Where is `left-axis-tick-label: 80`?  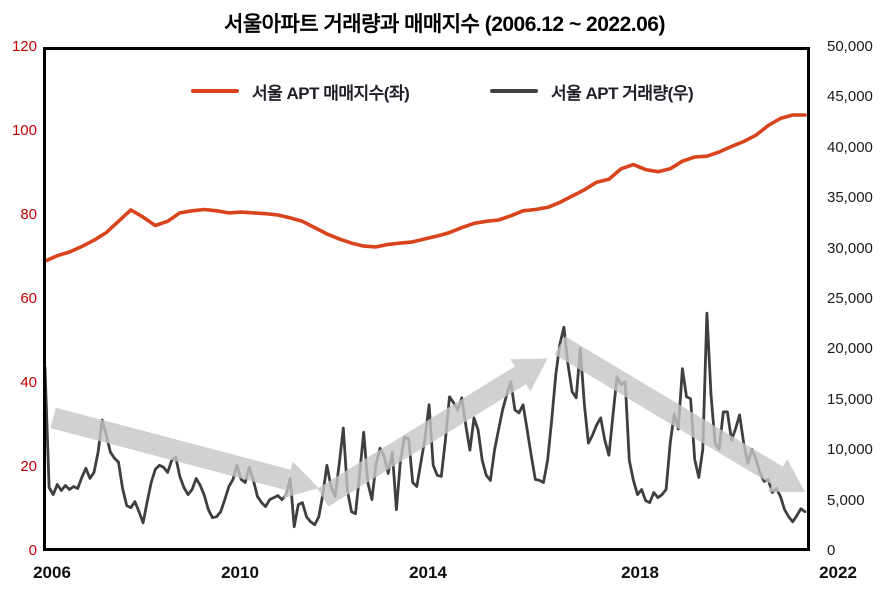 left-axis-tick-label: 80 is located at coordinates (28, 214).